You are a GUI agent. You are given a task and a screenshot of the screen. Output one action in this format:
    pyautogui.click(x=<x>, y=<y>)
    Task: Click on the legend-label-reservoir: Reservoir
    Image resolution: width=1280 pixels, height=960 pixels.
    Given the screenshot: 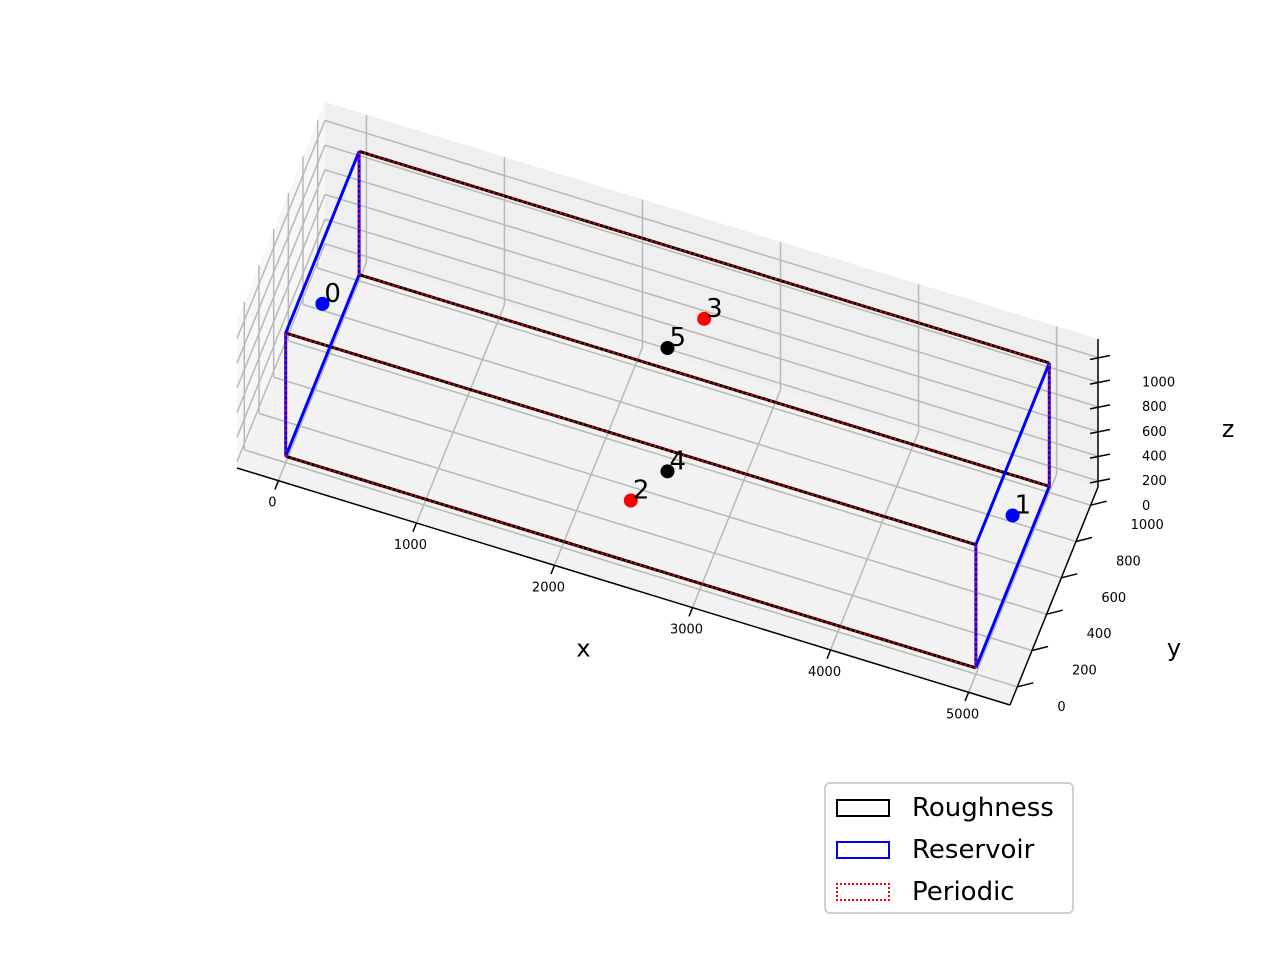 What is the action you would take?
    pyautogui.click(x=973, y=850)
    